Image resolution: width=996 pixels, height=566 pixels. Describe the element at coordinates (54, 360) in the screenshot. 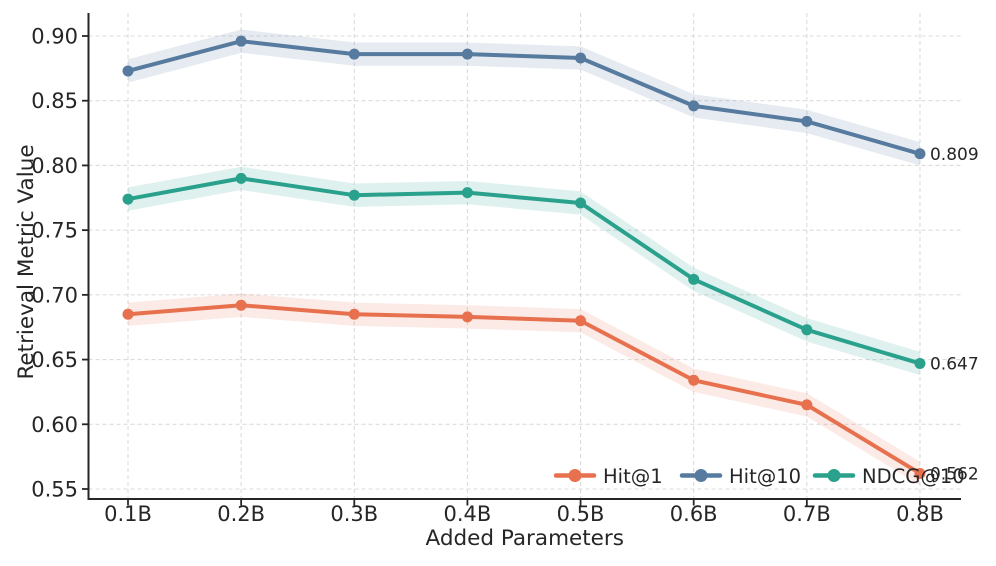

I see `y-tick-label: 0.65` at that location.